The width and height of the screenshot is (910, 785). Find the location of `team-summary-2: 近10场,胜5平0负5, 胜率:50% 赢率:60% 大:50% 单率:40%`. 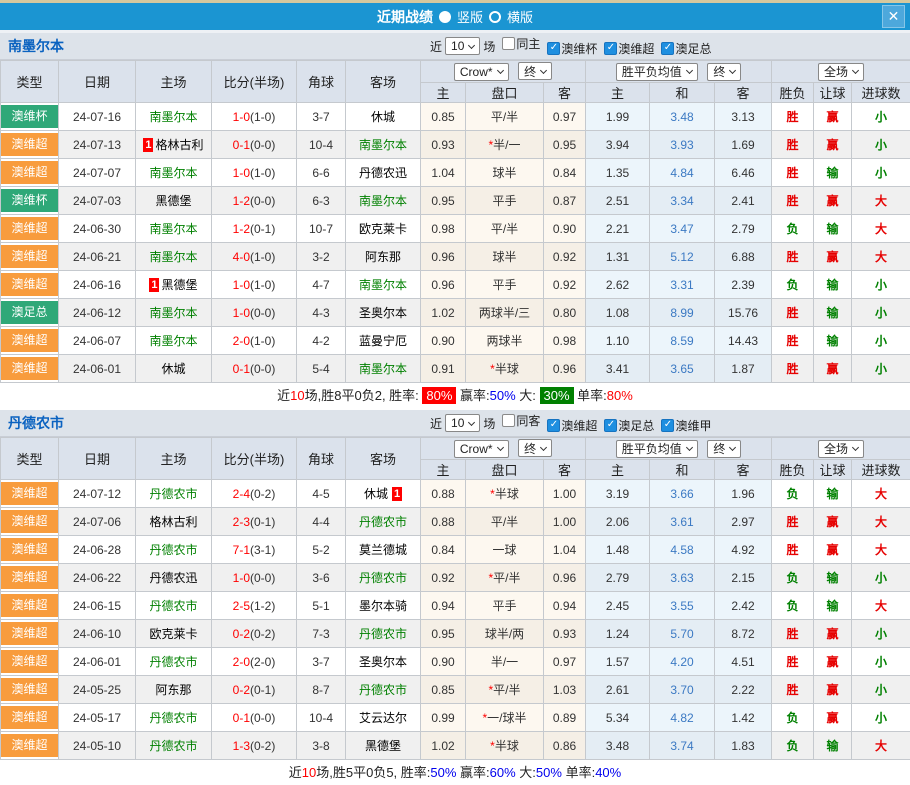

team-summary-2: 近10场,胜5平0负5, 胜率:50% 赢率:60% 大:50% 单率:40% is located at coordinates (455, 772).